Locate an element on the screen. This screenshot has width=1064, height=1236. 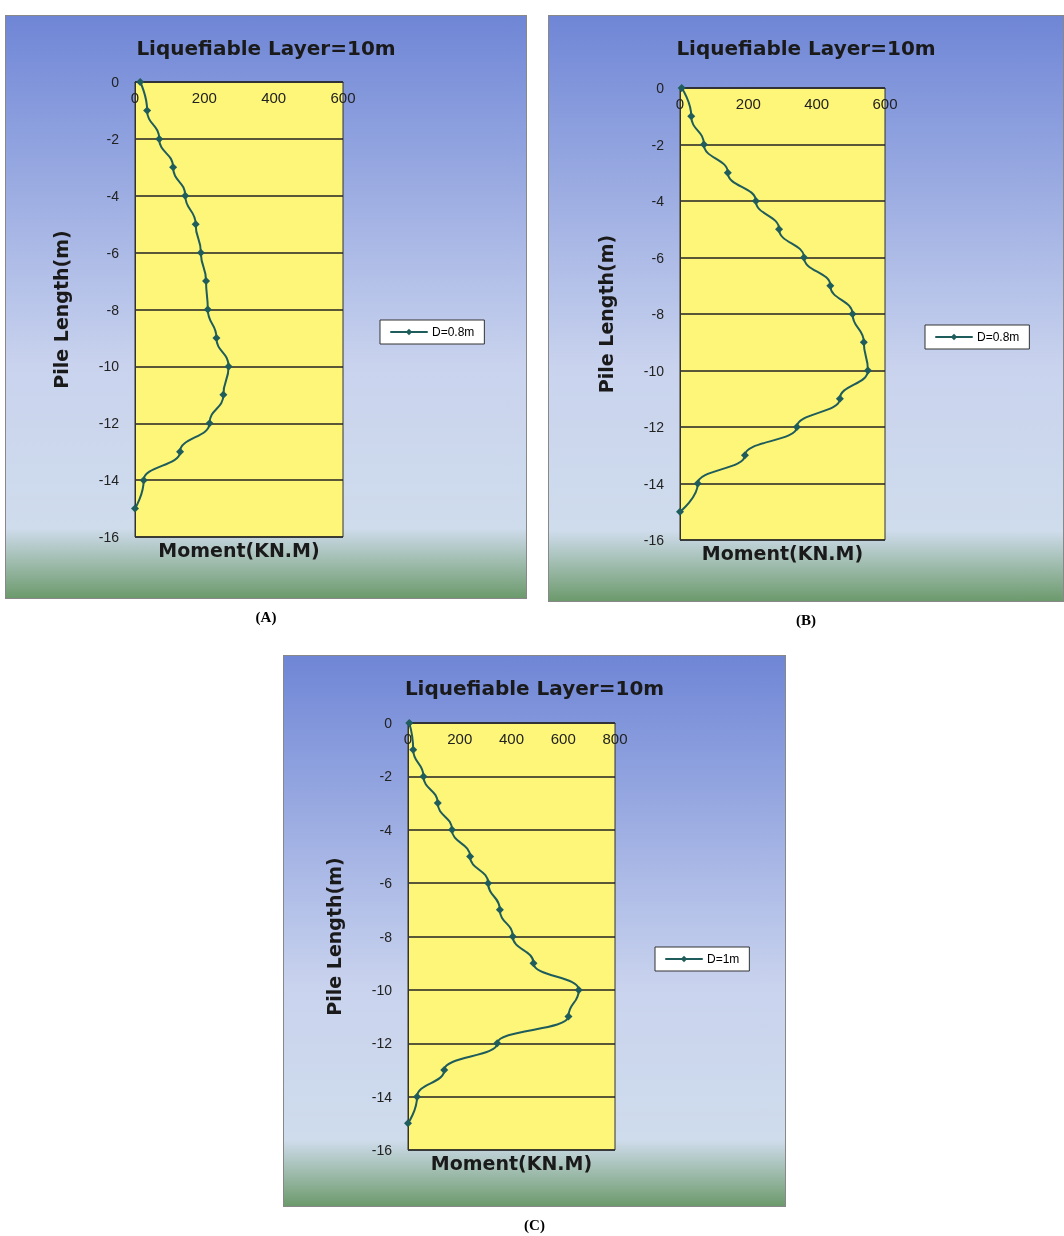
x-tick-label: 800 is located at coordinates (615, 738).